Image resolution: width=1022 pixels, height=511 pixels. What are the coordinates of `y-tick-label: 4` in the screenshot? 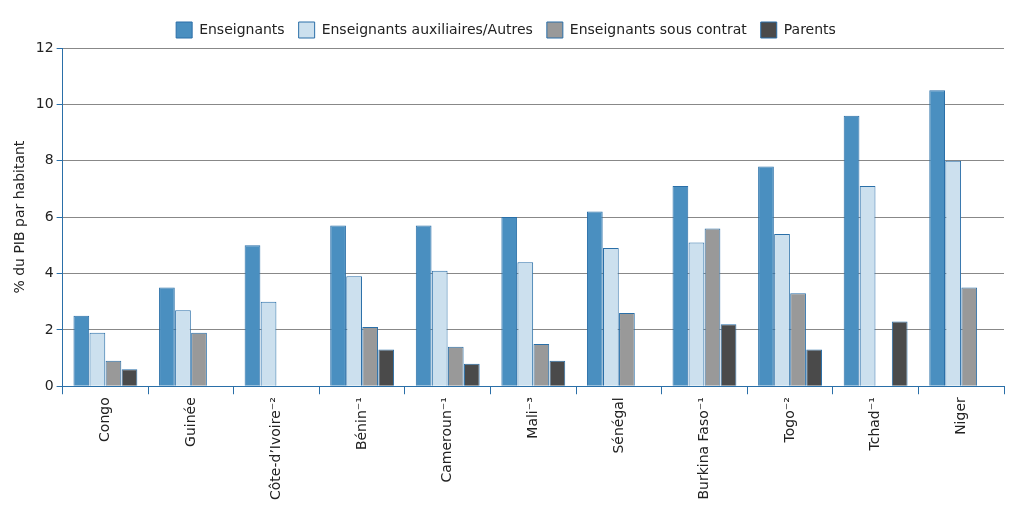 It's located at (49, 272).